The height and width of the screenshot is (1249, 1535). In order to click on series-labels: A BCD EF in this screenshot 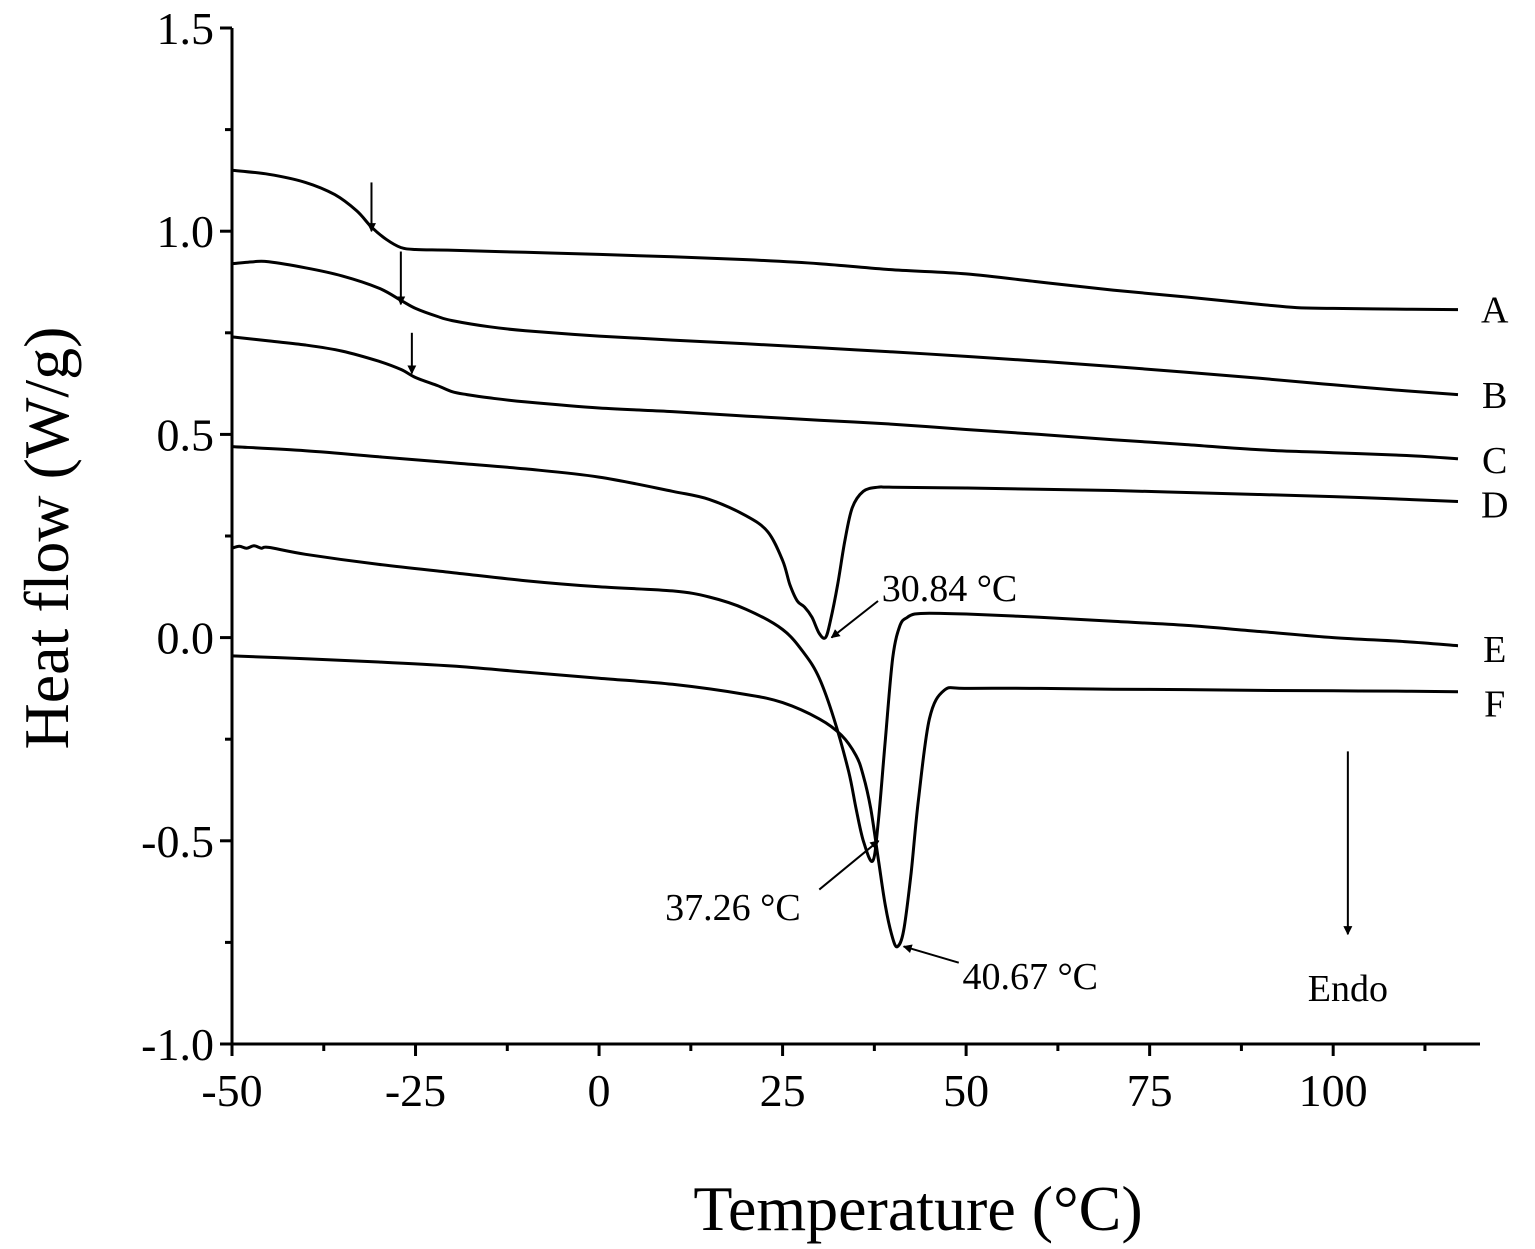, I will do `click(1495, 507)`.